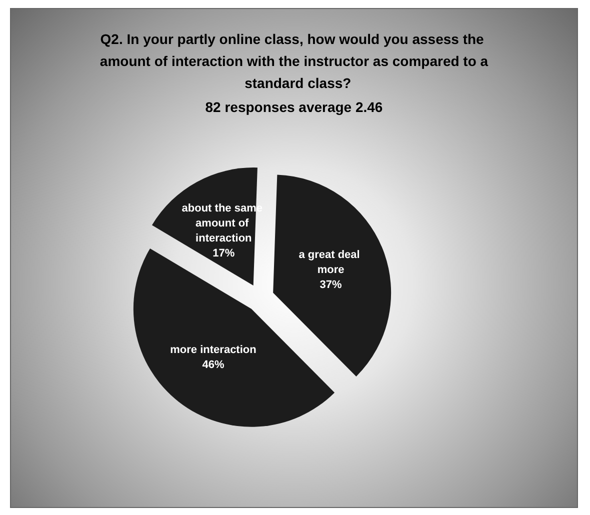 This screenshot has height=515, width=590. Describe the element at coordinates (331, 285) in the screenshot. I see `data-label: 37%` at that location.